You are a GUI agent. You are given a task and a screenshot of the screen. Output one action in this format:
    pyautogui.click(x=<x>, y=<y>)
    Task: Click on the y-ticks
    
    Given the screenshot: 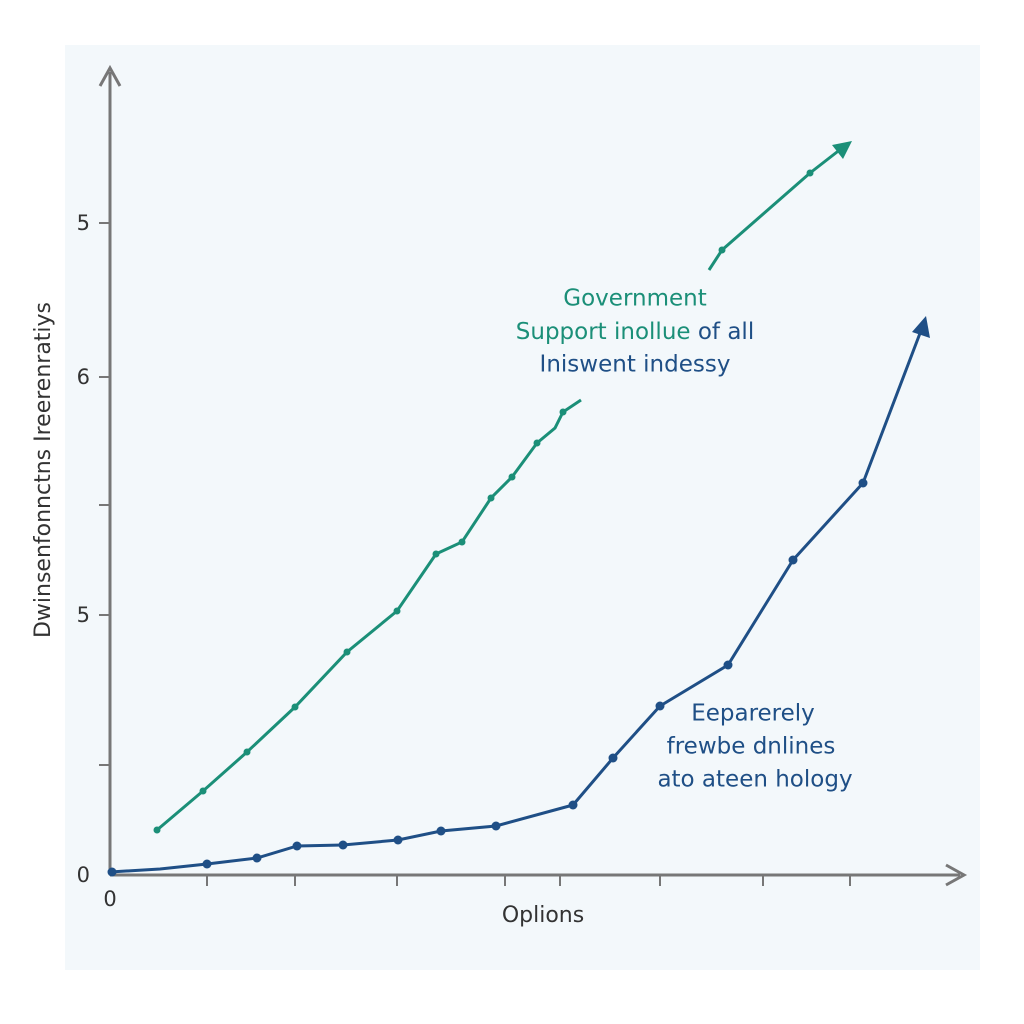 What is the action you would take?
    pyautogui.click(x=104, y=494)
    